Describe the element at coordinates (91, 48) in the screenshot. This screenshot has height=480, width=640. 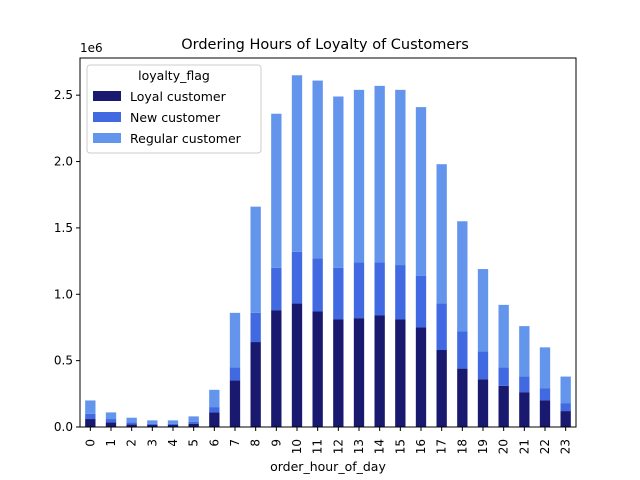
I see `y-offset-label: 1e6` at that location.